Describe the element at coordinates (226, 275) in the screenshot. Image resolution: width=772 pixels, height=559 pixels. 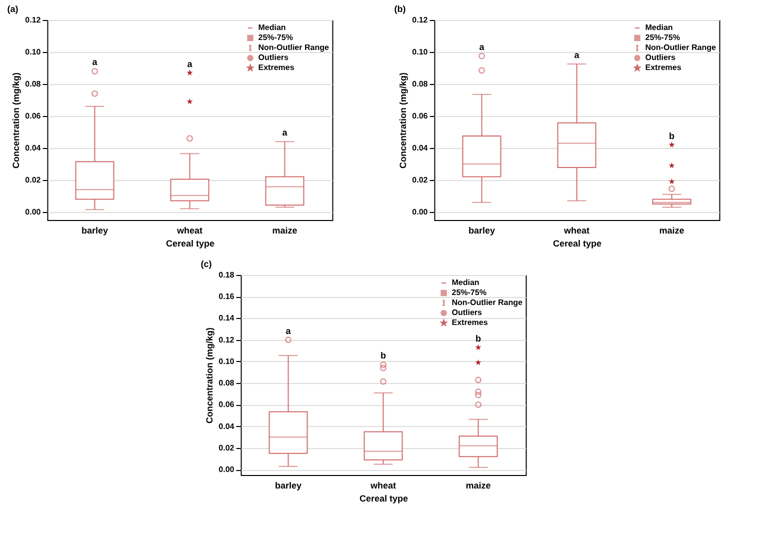
I see `y-tick-label: 0.18` at that location.